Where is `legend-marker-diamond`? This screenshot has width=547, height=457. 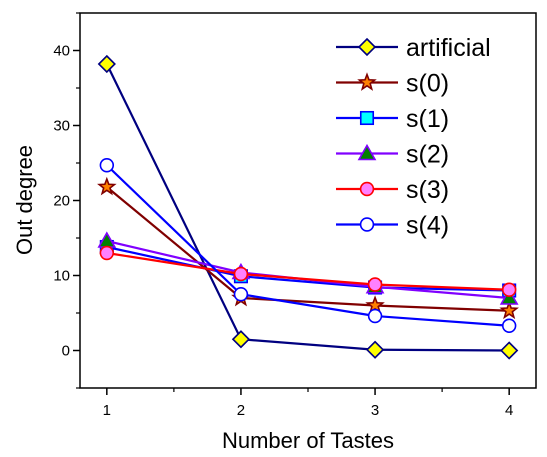 legend-marker-diamond is located at coordinates (367, 47).